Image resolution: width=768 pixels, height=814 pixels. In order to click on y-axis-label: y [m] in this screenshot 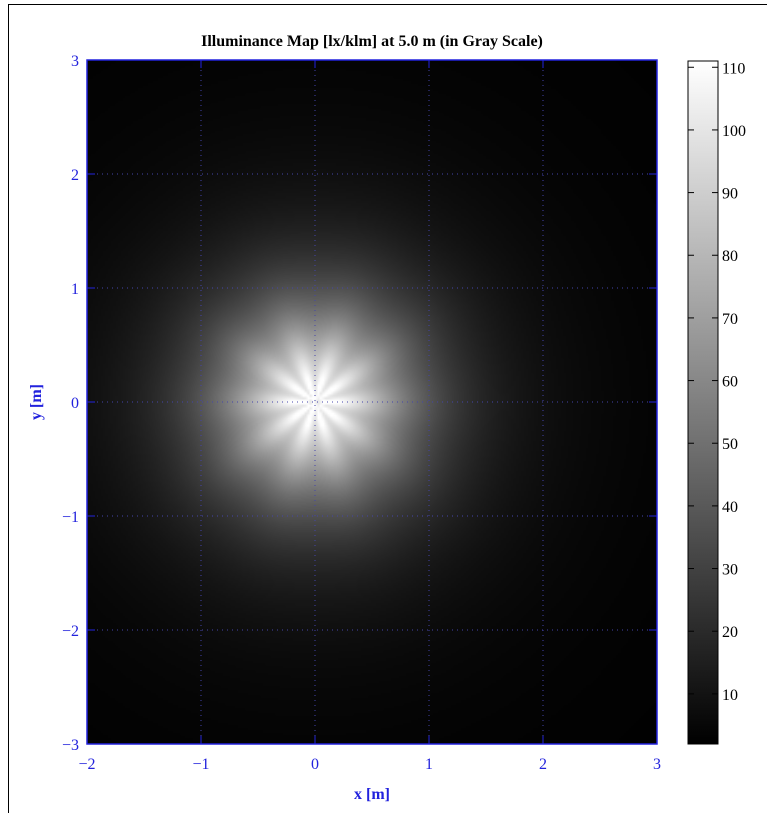, I will do `click(36, 402)`.